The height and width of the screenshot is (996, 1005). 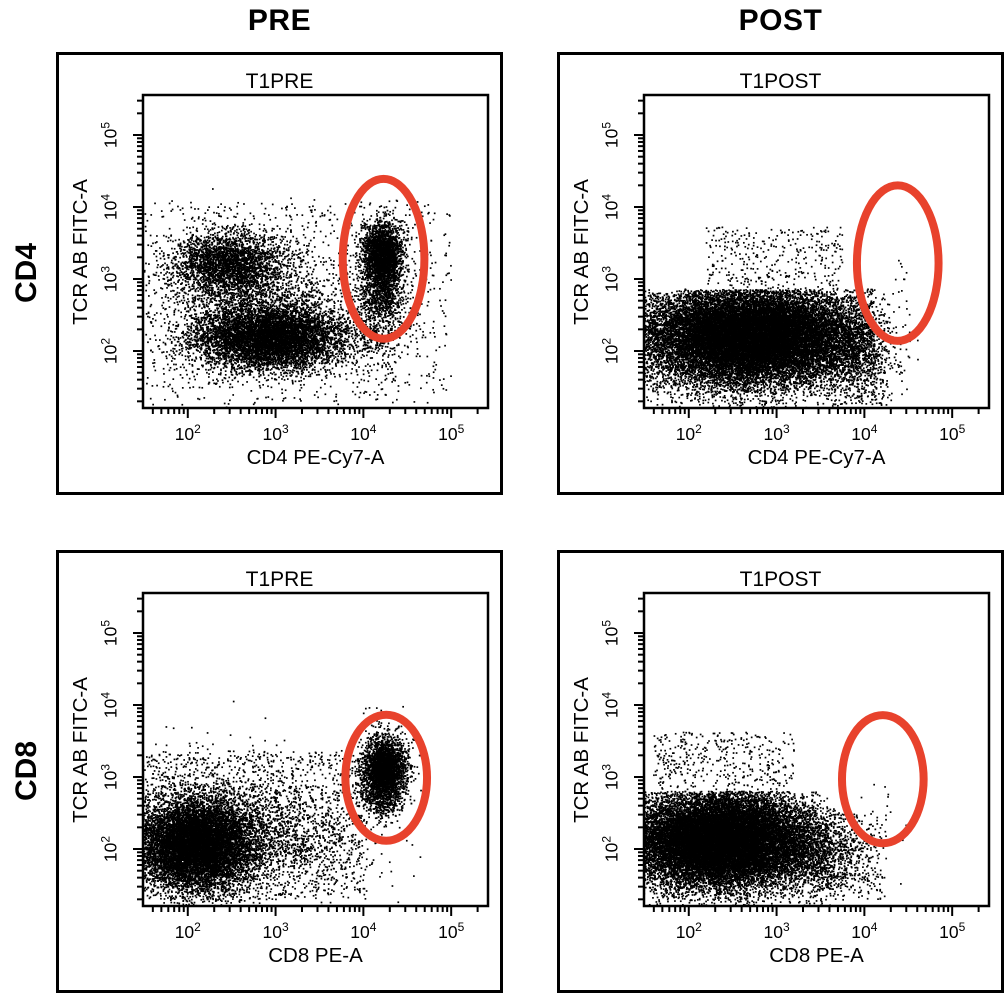 What do you see at coordinates (26, 273) in the screenshot?
I see `row-header-cd4: CD4` at bounding box center [26, 273].